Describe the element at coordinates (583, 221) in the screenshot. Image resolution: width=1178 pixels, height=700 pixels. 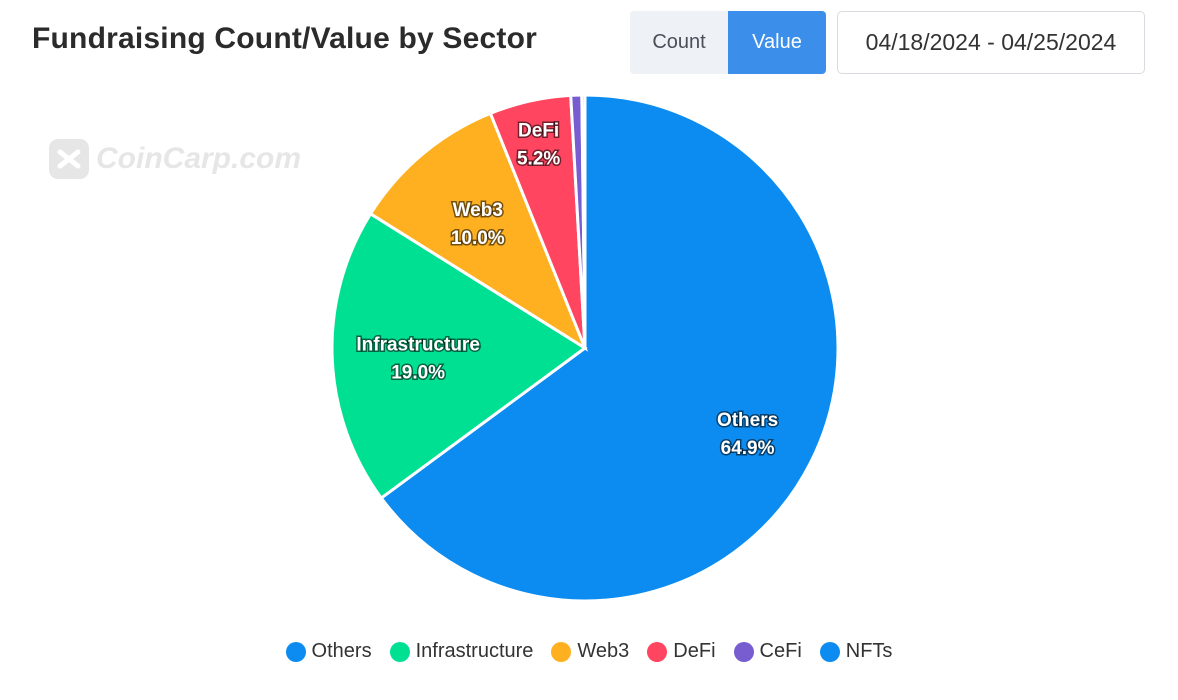
I see `pie-slice-nfts` at that location.